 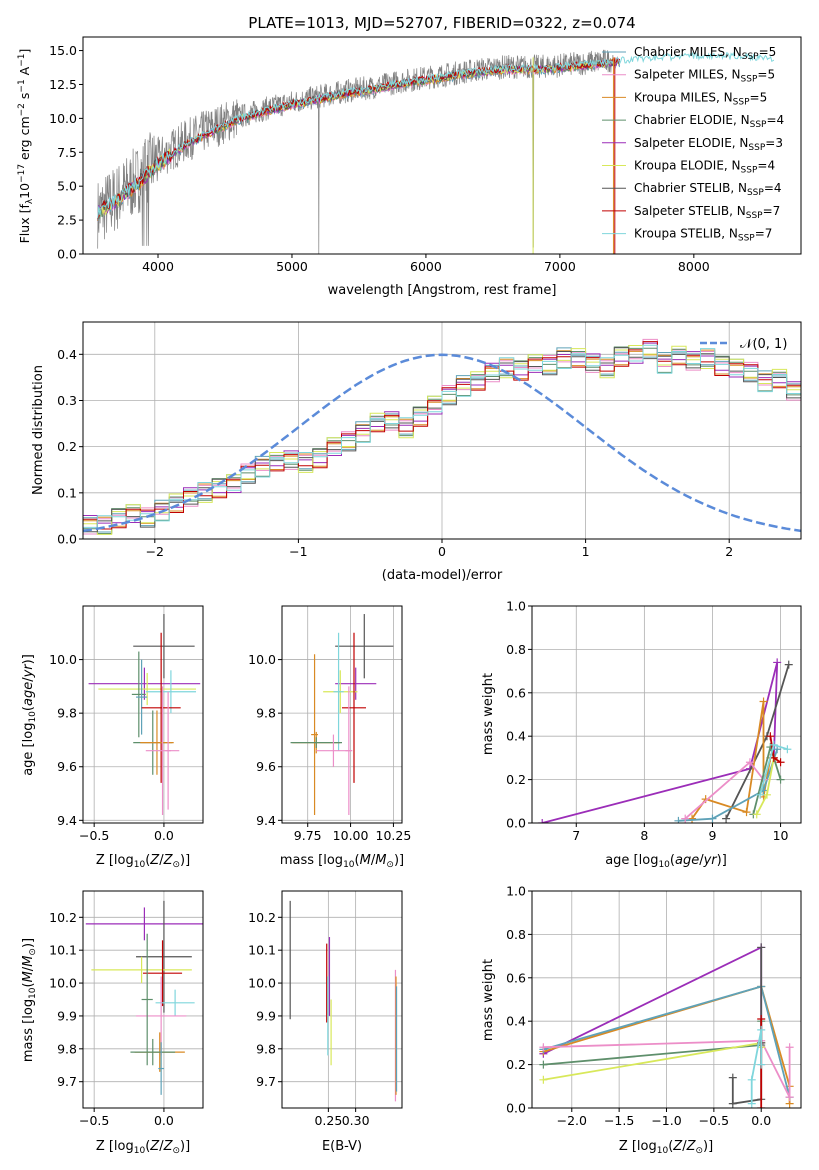 I want to click on y-tick-label: 10.1, so click(x=63, y=950).